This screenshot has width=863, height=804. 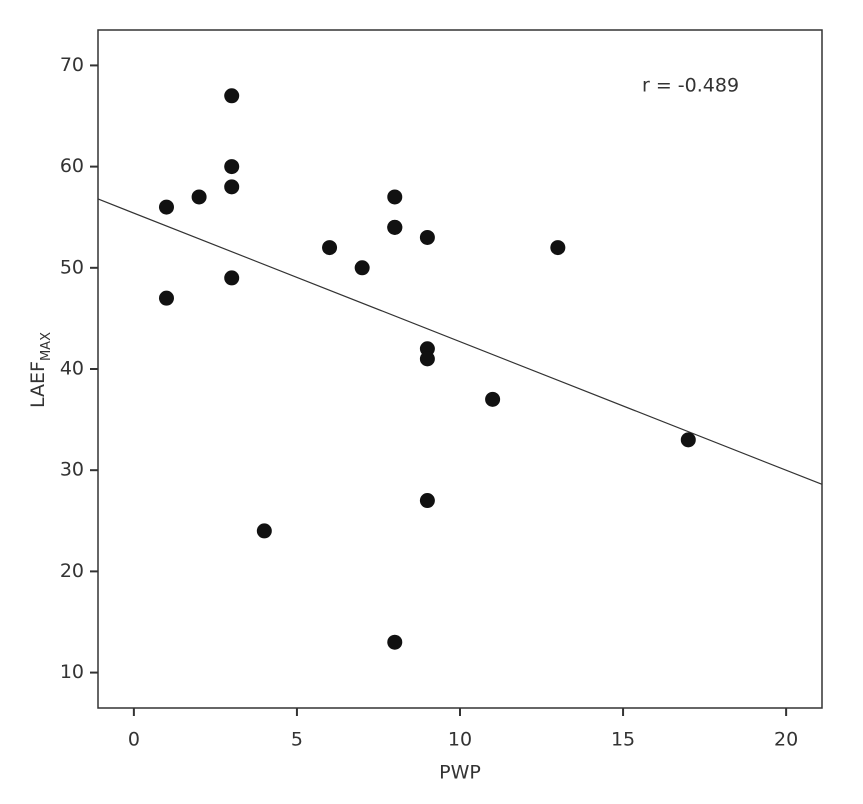 What do you see at coordinates (72, 166) in the screenshot?
I see `y-tick-label: 60` at bounding box center [72, 166].